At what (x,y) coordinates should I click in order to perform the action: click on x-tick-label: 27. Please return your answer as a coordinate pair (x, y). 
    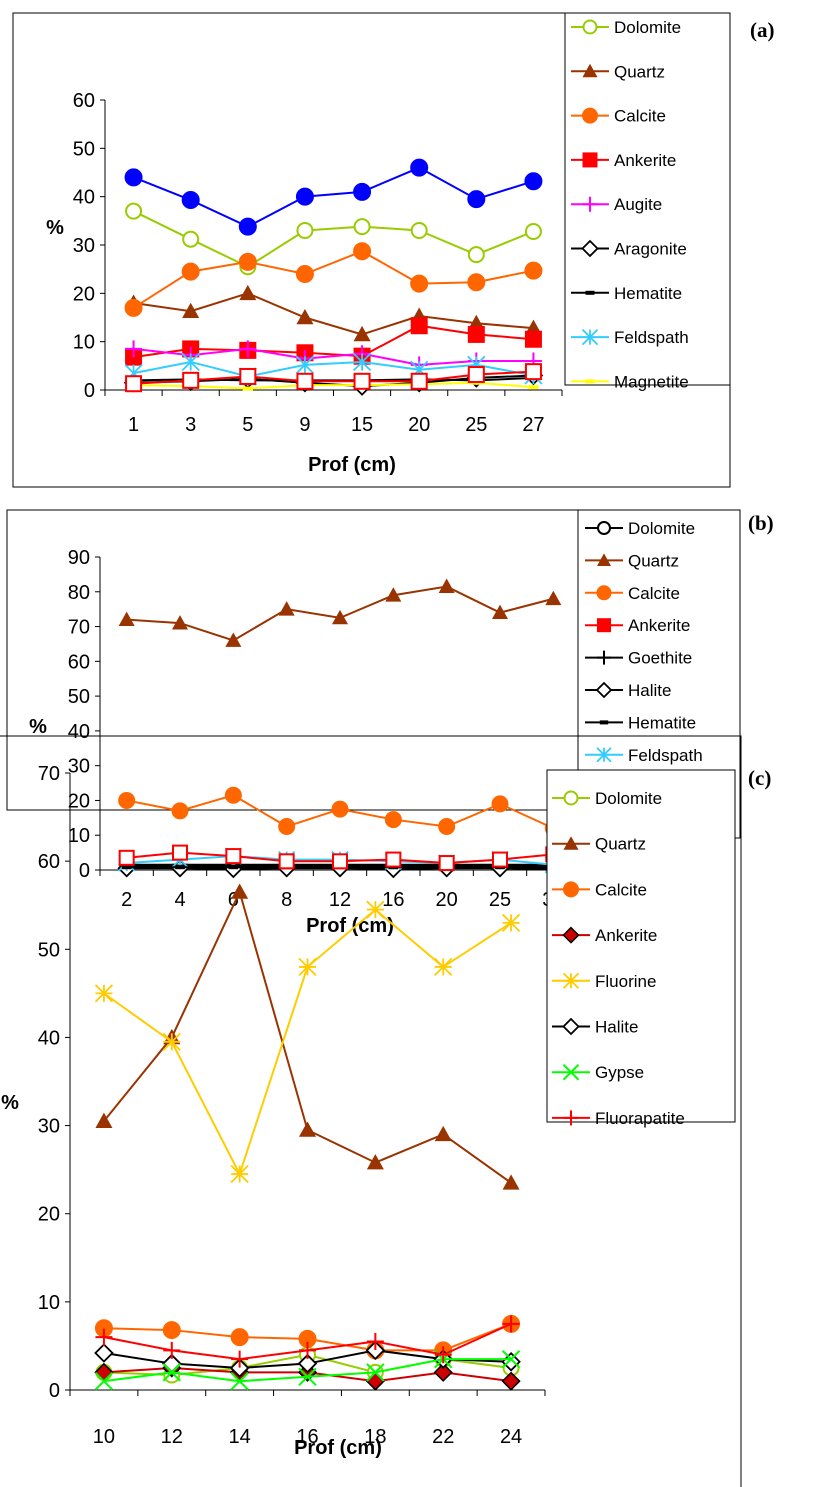
    Looking at the image, I should click on (533, 425).